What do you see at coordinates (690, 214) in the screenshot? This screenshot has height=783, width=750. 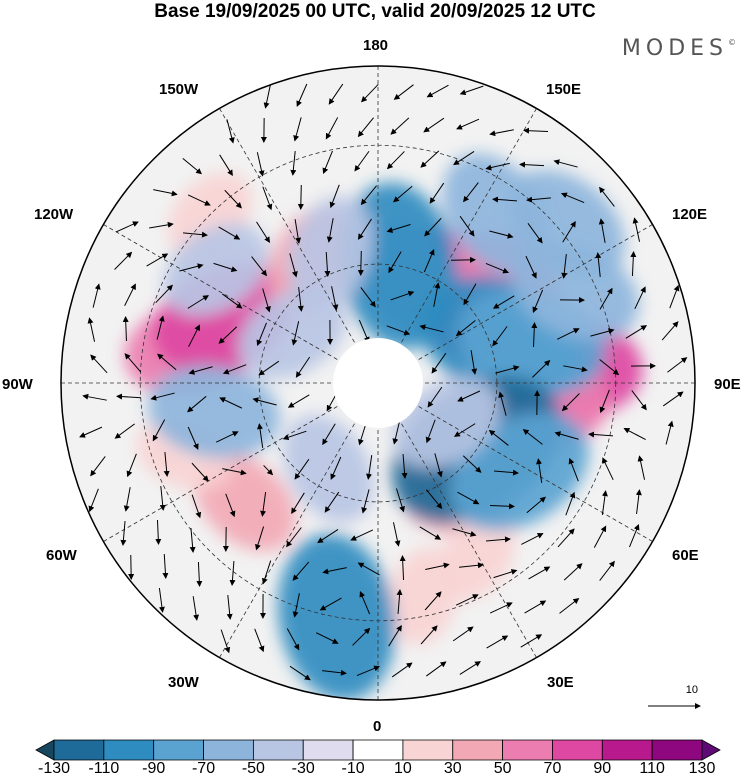 I see `label-120e: 120E` at bounding box center [690, 214].